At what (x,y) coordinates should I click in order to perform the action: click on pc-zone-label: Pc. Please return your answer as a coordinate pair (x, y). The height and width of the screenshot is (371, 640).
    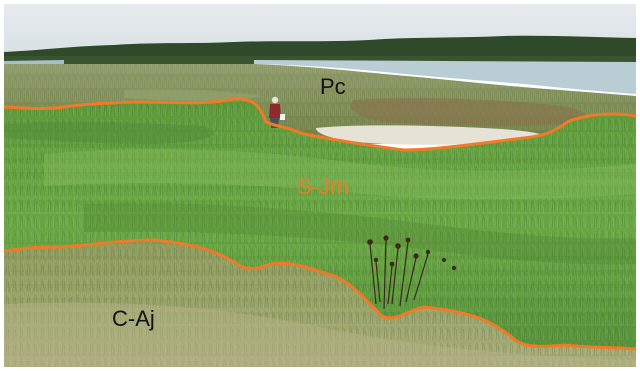
    Looking at the image, I should click on (333, 86).